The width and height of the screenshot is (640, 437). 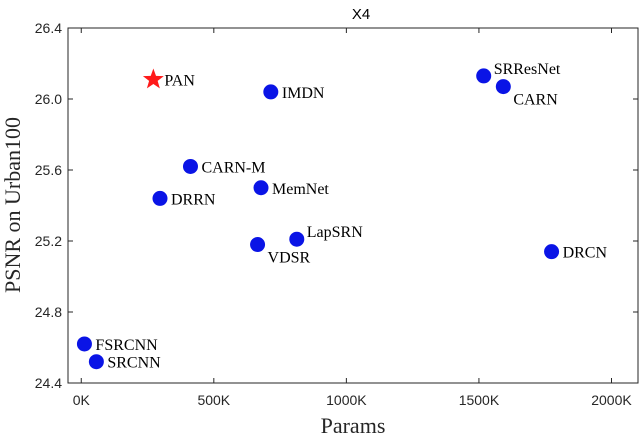 I want to click on point-label-drrn: DRRN, so click(x=193, y=199).